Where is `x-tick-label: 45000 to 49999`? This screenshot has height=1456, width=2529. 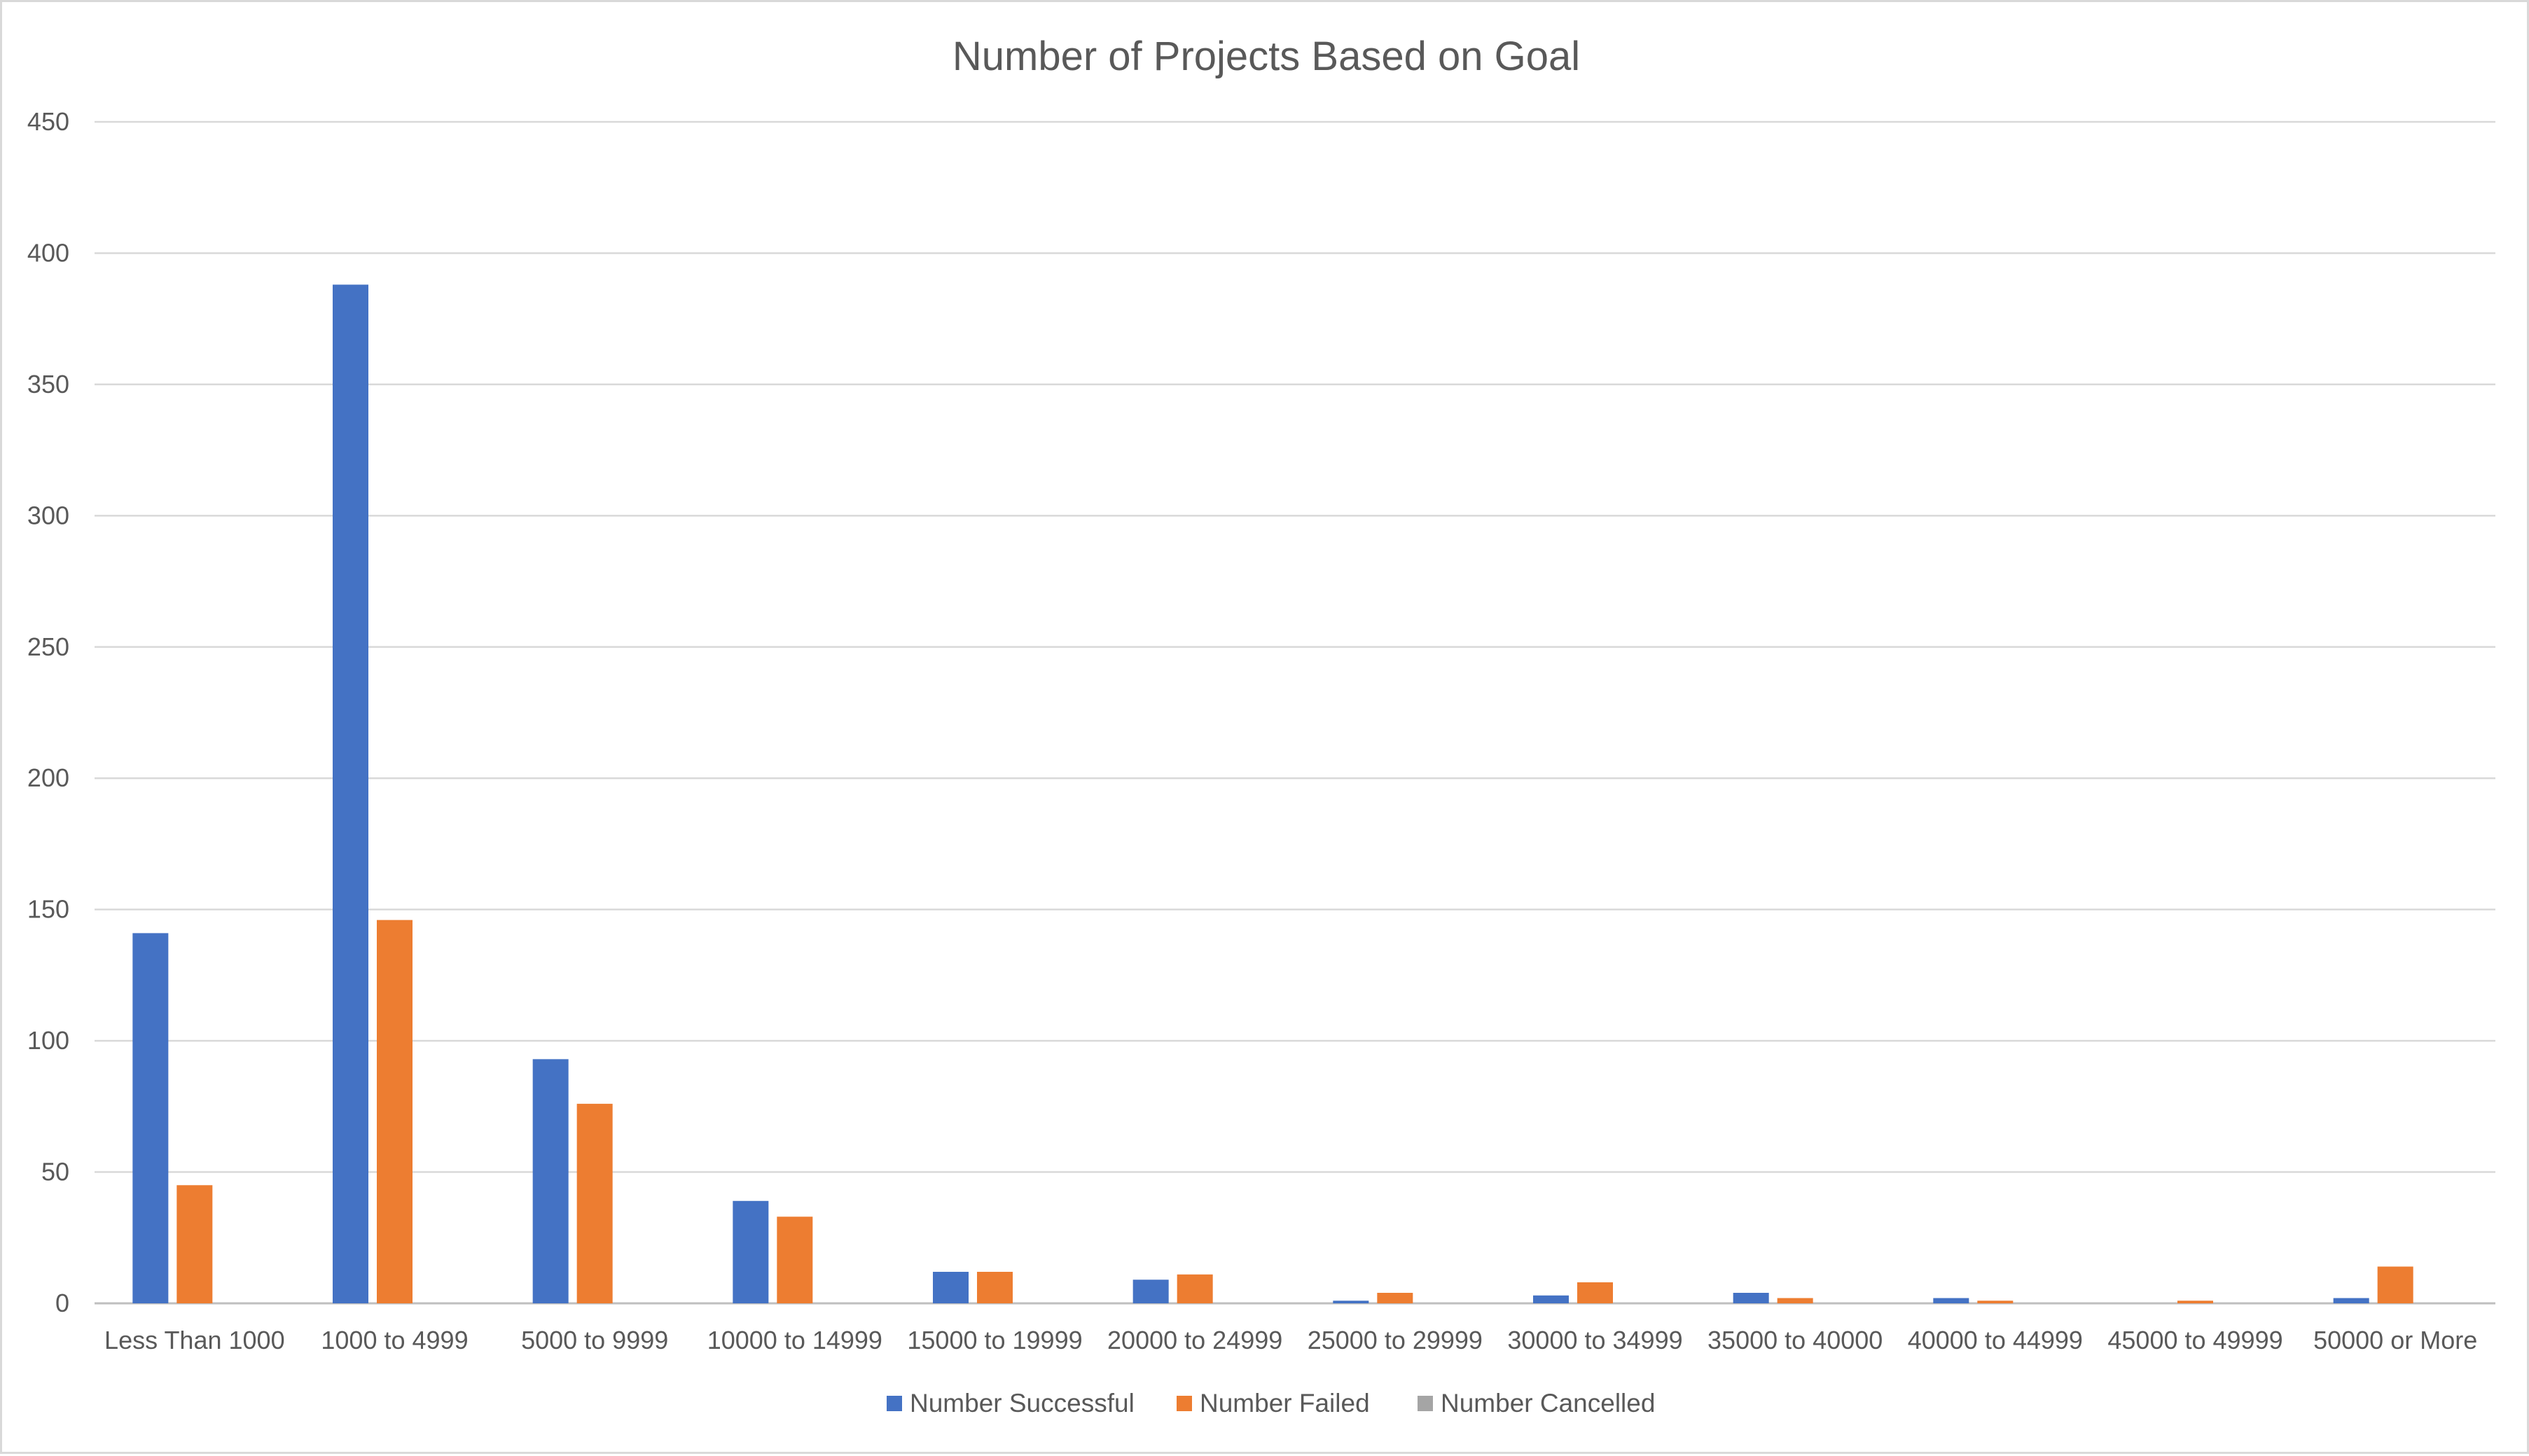
x-tick-label: 45000 to 49999 is located at coordinates (2194, 1340).